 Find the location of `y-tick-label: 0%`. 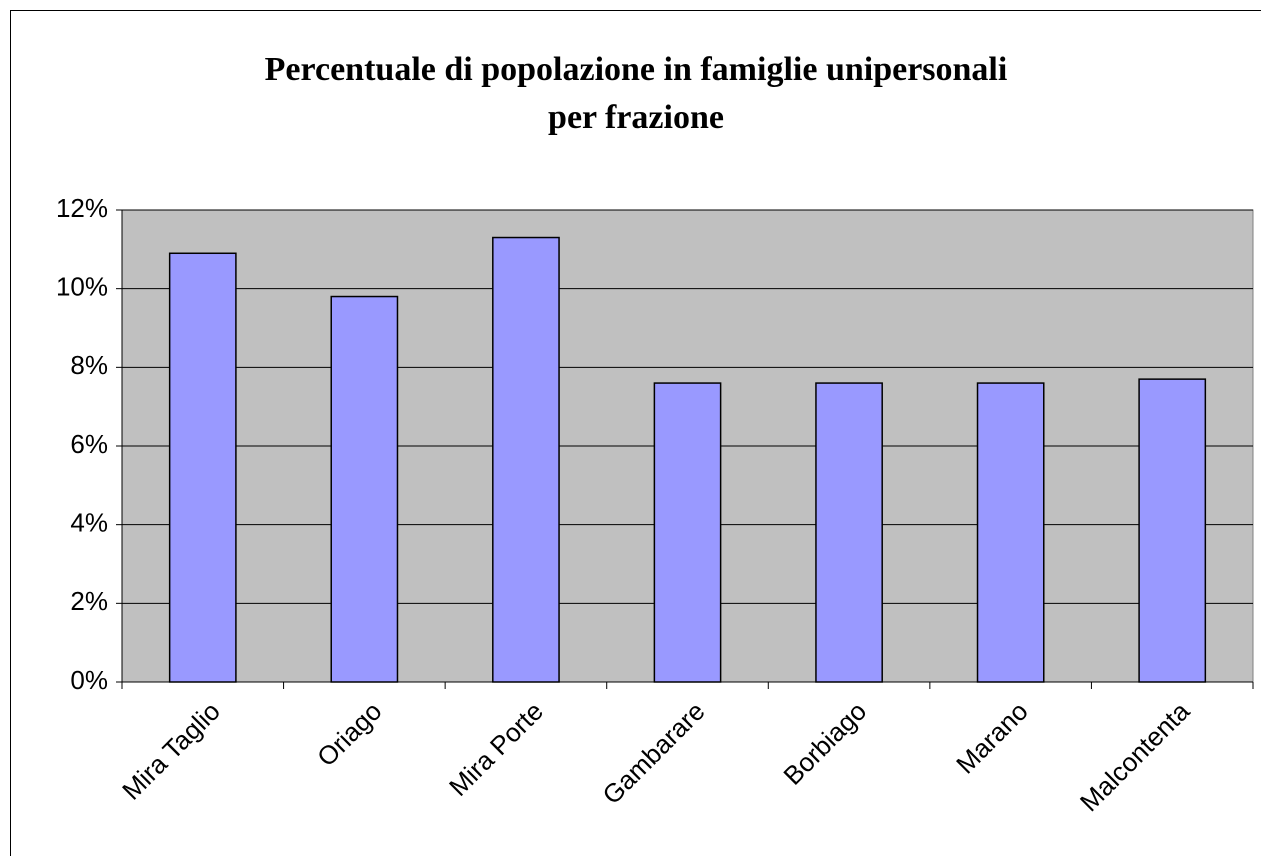

y-tick-label: 0% is located at coordinates (89, 680).